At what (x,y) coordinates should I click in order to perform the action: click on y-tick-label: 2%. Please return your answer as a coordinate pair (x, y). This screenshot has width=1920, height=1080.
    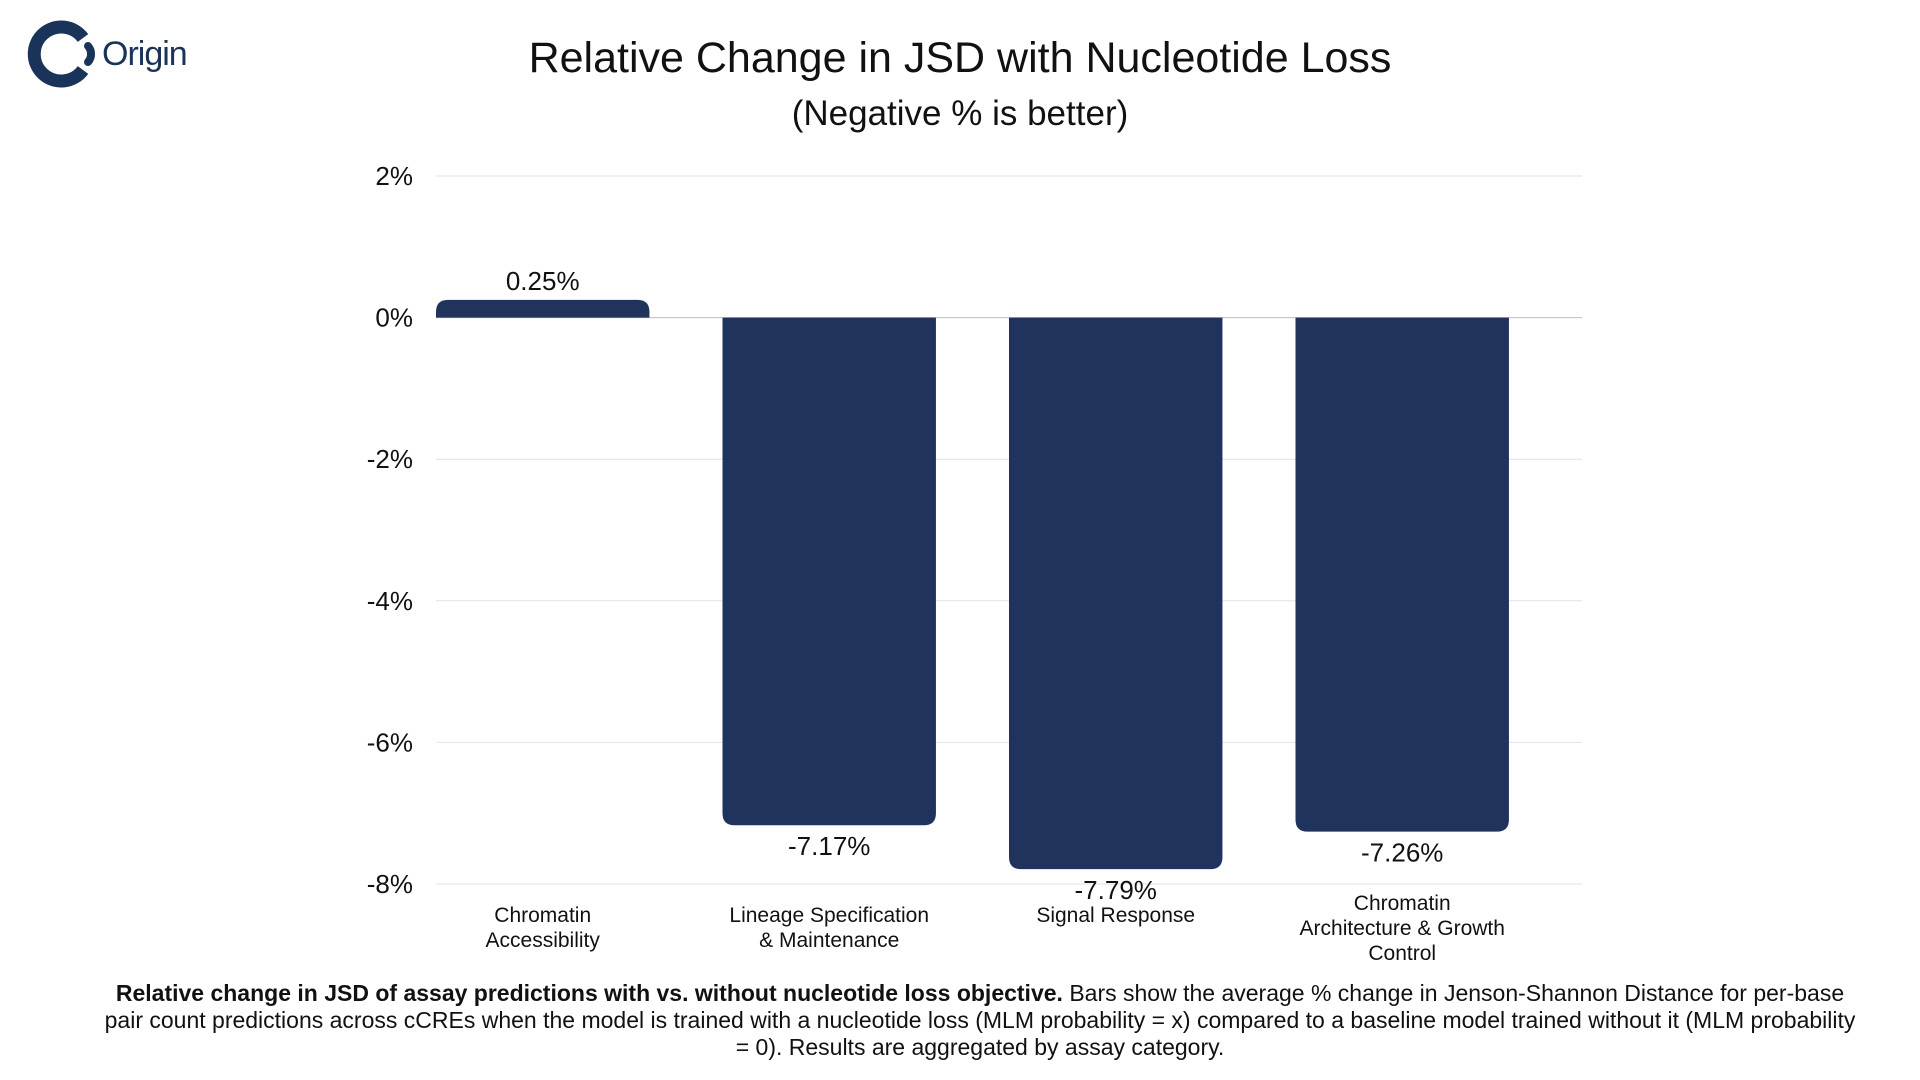
    Looking at the image, I should click on (394, 176).